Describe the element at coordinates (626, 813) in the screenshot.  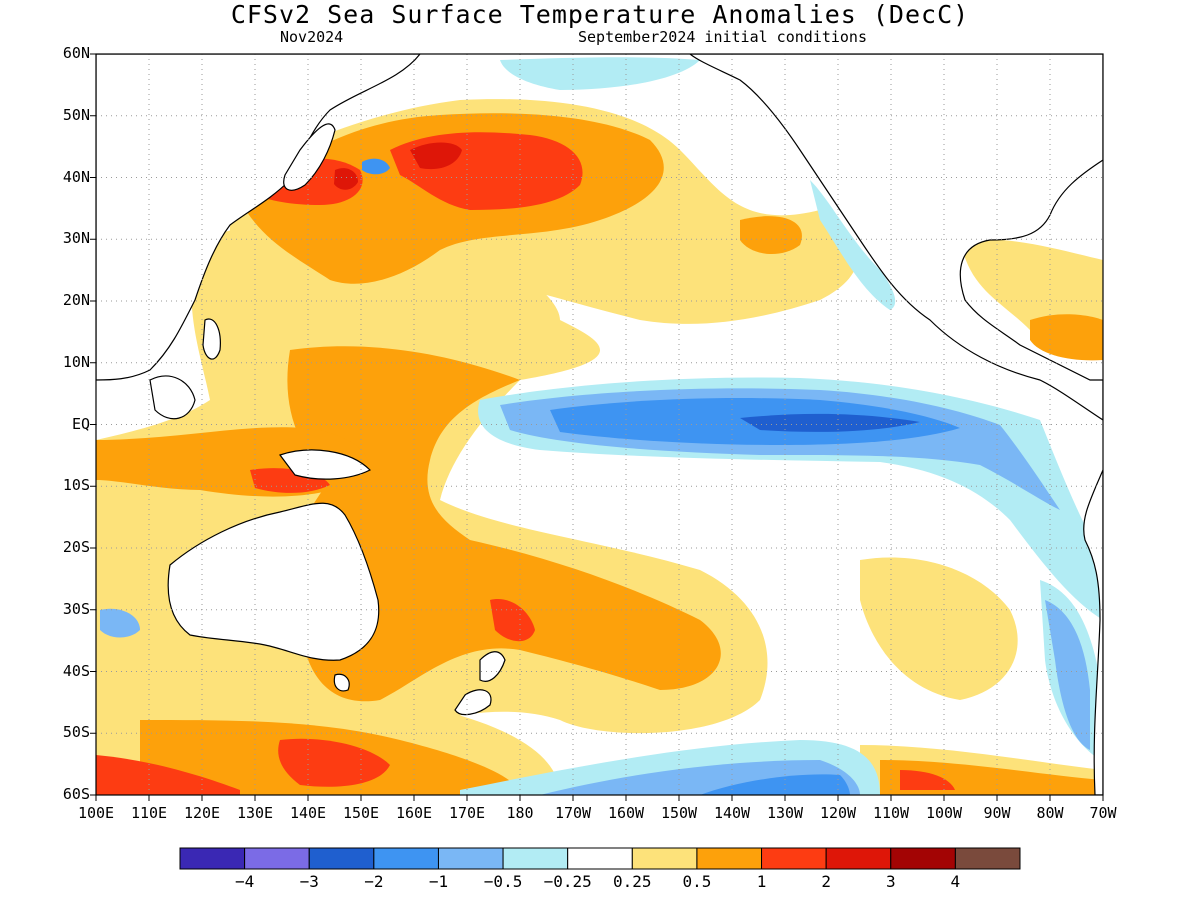
I see `longitude-label: 160W` at that location.